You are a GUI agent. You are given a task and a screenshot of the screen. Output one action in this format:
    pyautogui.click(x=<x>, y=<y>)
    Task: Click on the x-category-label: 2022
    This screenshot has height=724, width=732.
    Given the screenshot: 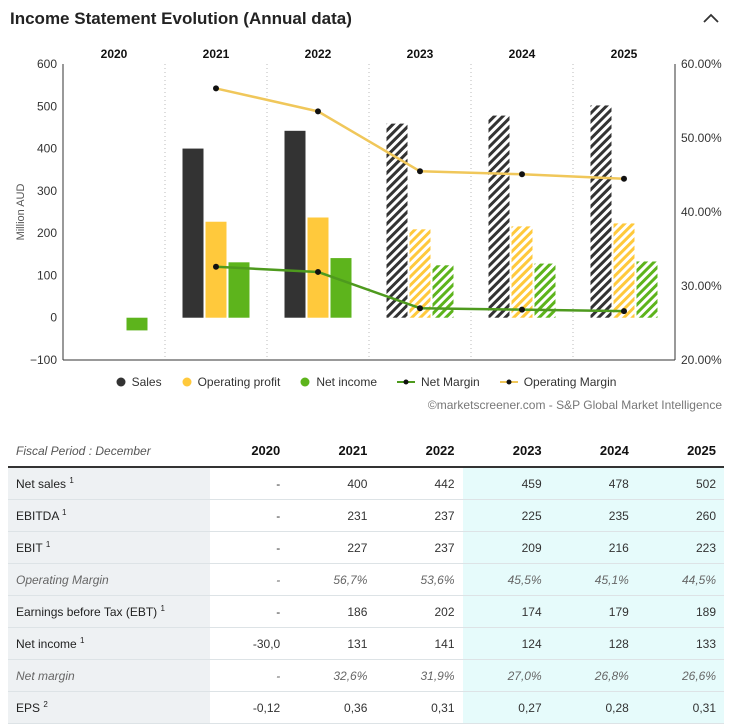 What is the action you would take?
    pyautogui.click(x=318, y=54)
    